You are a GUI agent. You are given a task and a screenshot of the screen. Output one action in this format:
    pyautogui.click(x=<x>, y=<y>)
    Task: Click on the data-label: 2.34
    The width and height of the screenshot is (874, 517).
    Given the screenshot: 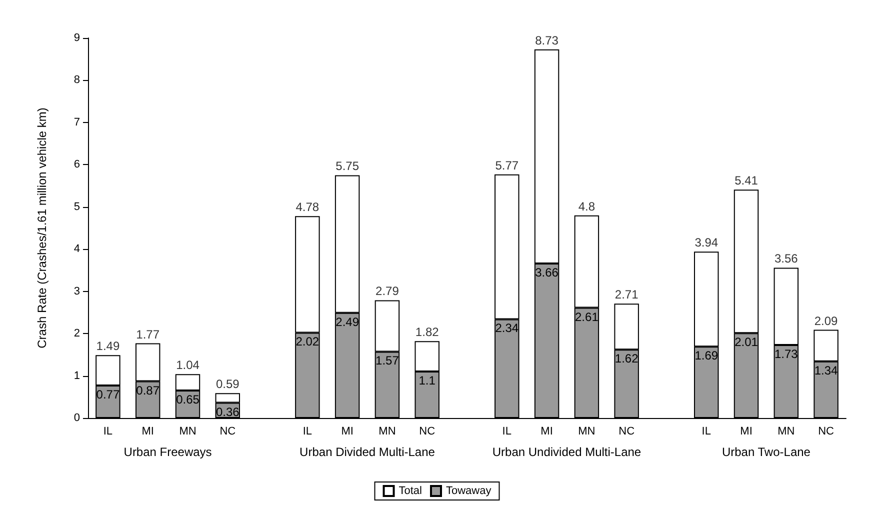 What is the action you would take?
    pyautogui.click(x=507, y=328)
    